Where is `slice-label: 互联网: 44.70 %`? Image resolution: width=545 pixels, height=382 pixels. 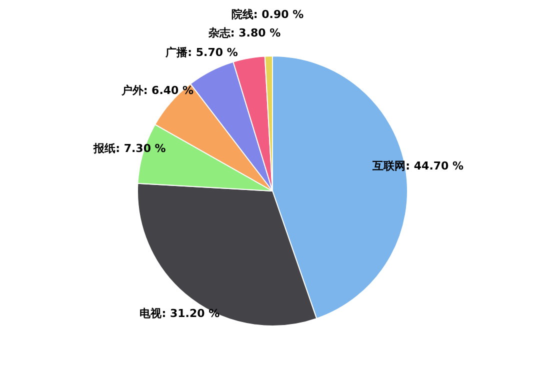
slice-label: 互联网: 44.70 % is located at coordinates (418, 166).